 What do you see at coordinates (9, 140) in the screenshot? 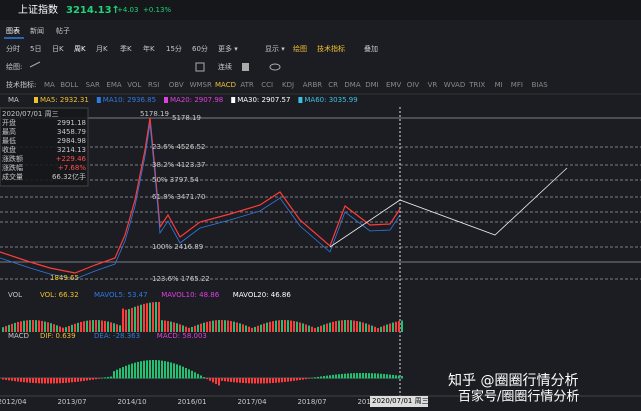
I see `info-key: 最低` at bounding box center [9, 140].